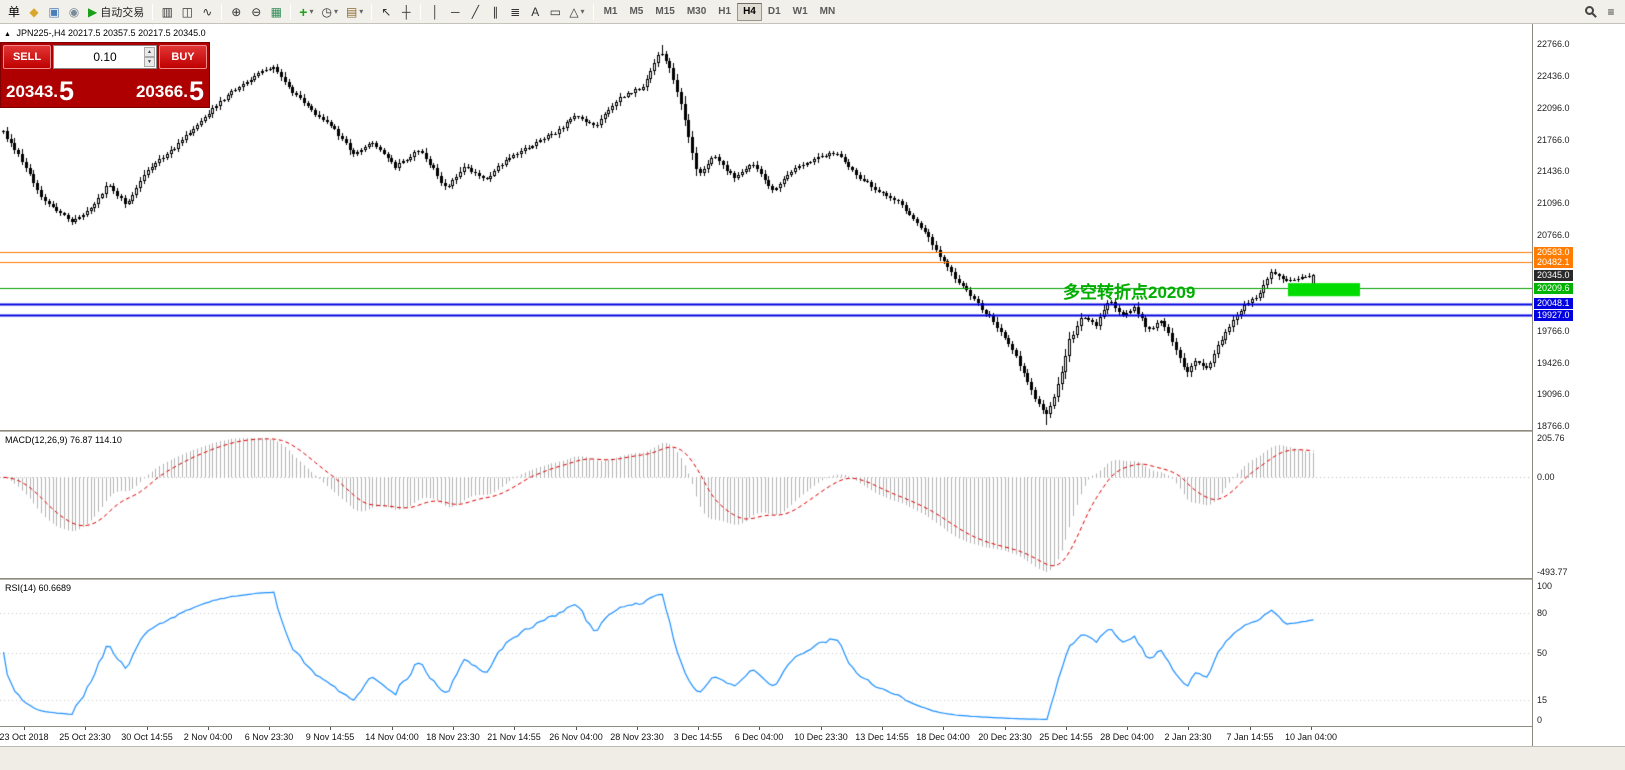 The image size is (1625, 770). I want to click on timeframe-d1: D1, so click(774, 11).